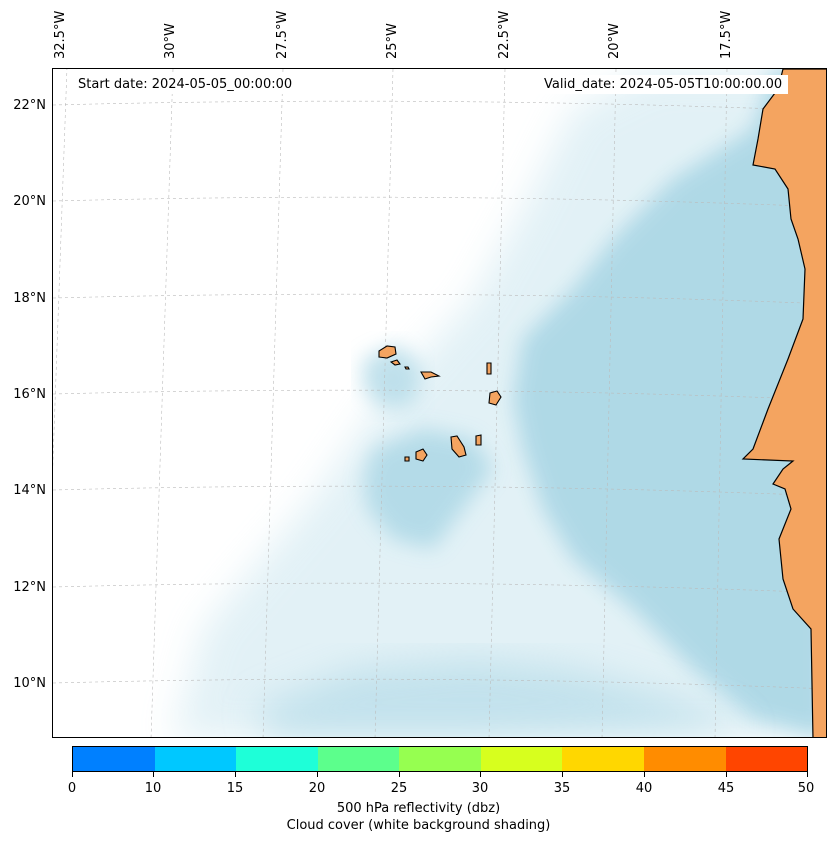 This screenshot has width=837, height=843. I want to click on lon-label-25w: 25°W, so click(392, 41).